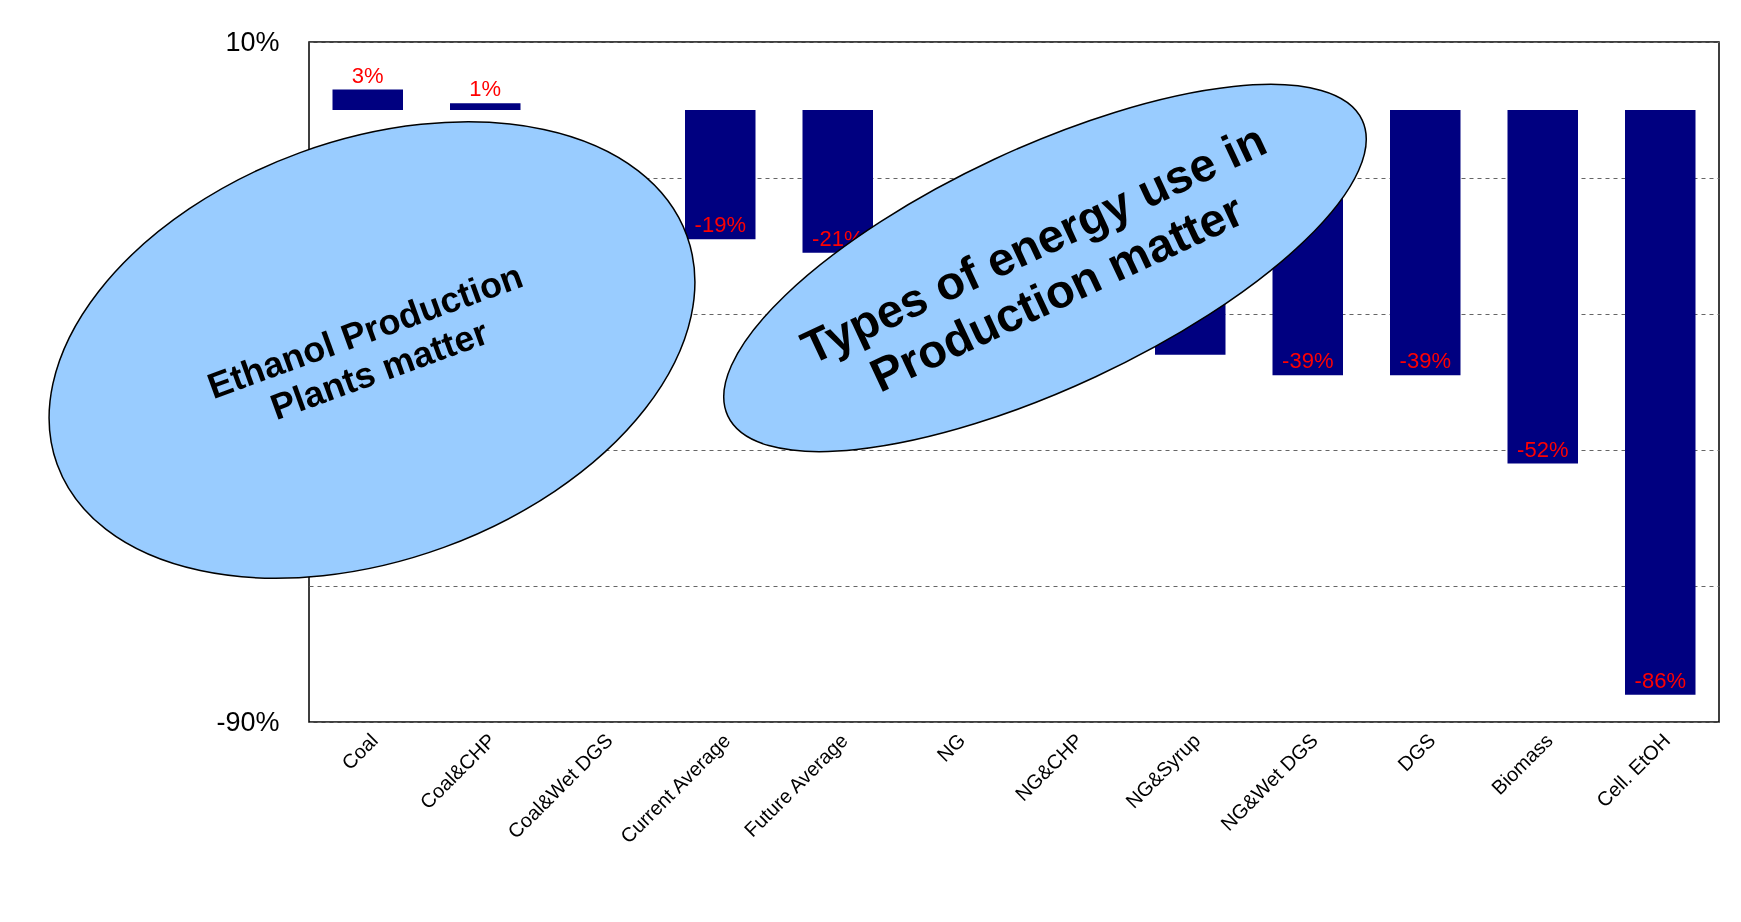  I want to click on x-tick-label: NG, so click(951, 747).